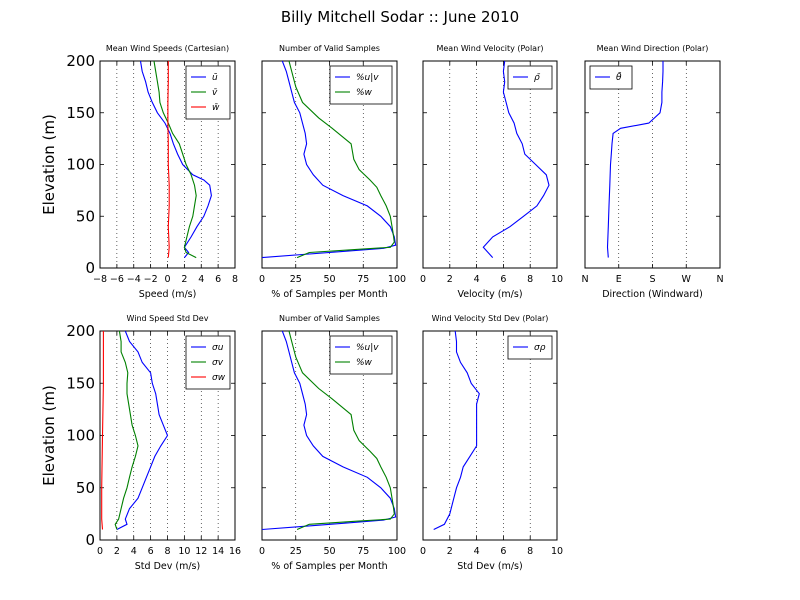  What do you see at coordinates (215, 78) in the screenshot?
I see `panel-1-legend-label-1: ū` at bounding box center [215, 78].